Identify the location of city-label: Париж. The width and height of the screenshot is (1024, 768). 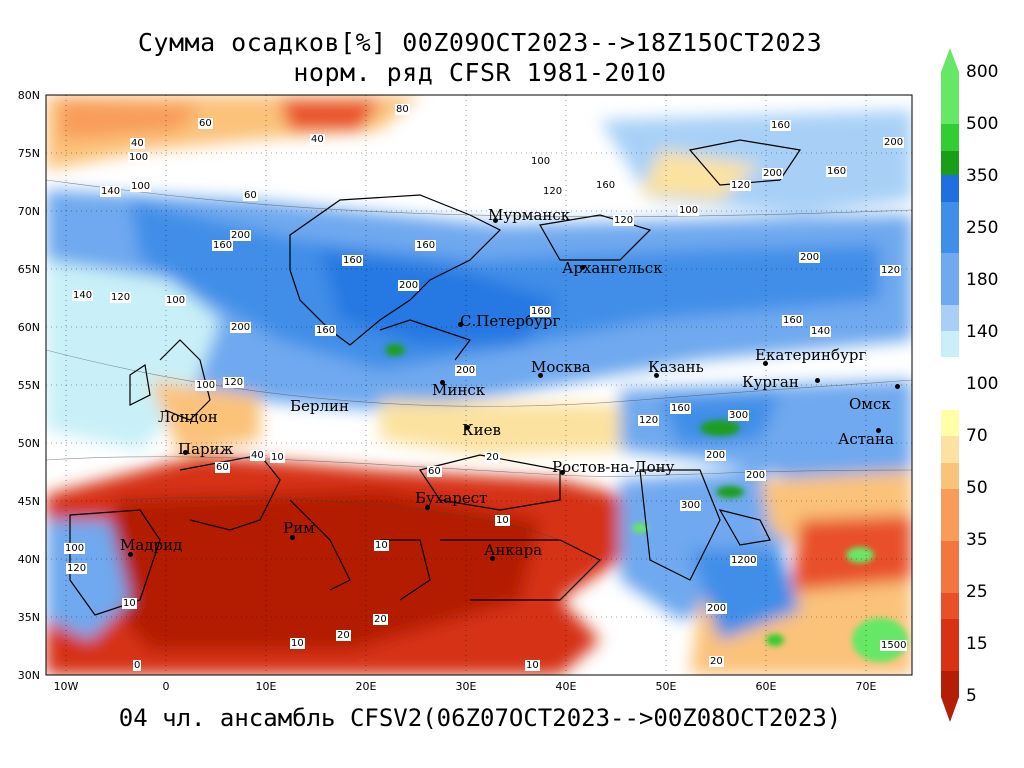
(206, 449).